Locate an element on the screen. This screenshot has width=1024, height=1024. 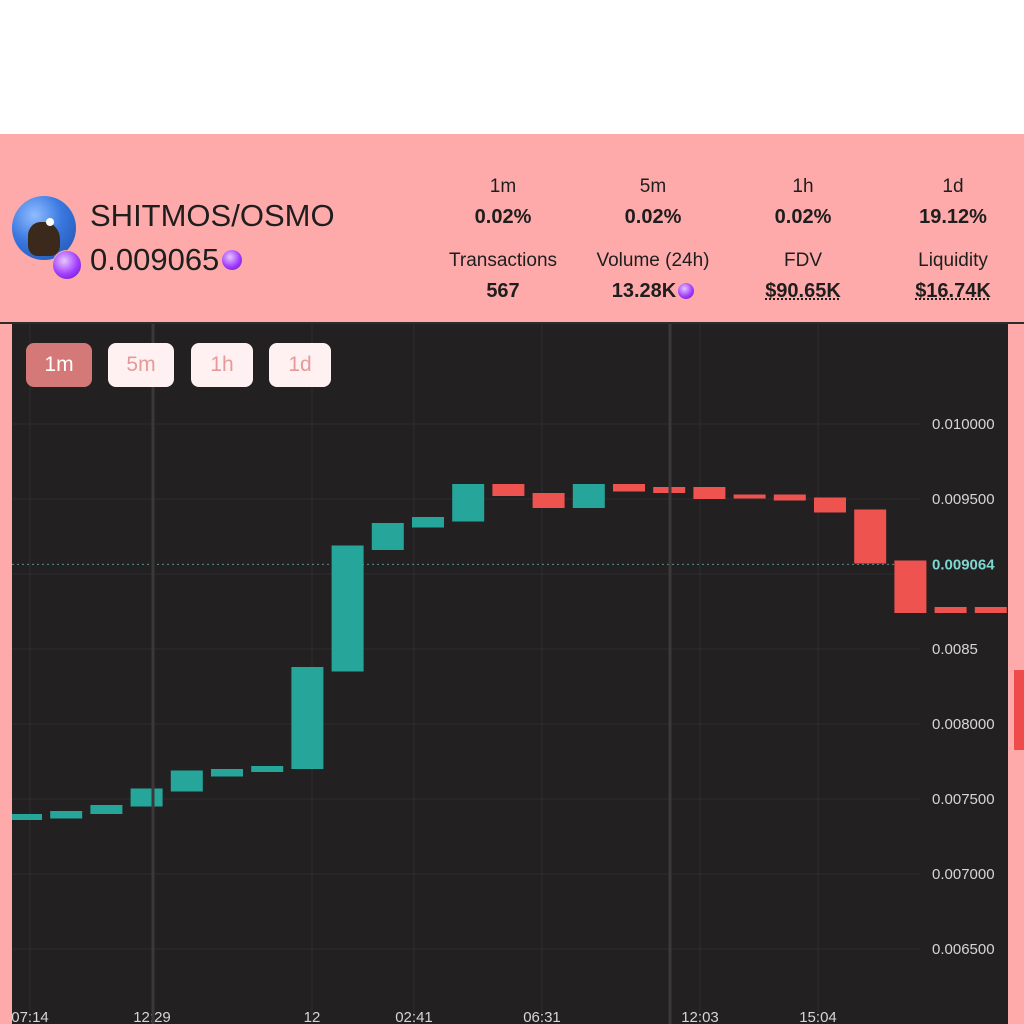
stat-label: FDV is located at coordinates (803, 260).